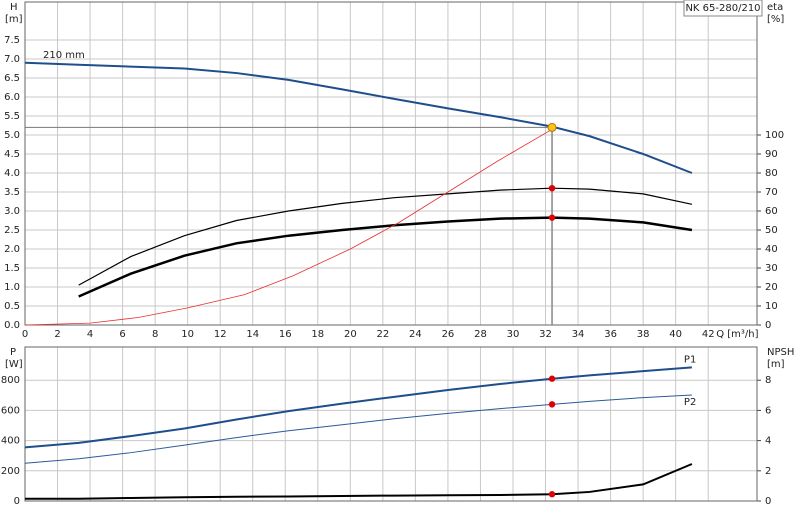 Image resolution: width=800 pixels, height=520 pixels. Describe the element at coordinates (187, 334) in the screenshot. I see `x-tick-label: 10` at that location.